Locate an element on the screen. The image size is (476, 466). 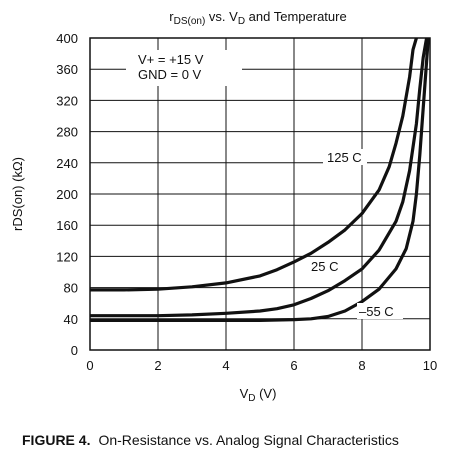
x-tick-label: 10 is located at coordinates (430, 365).